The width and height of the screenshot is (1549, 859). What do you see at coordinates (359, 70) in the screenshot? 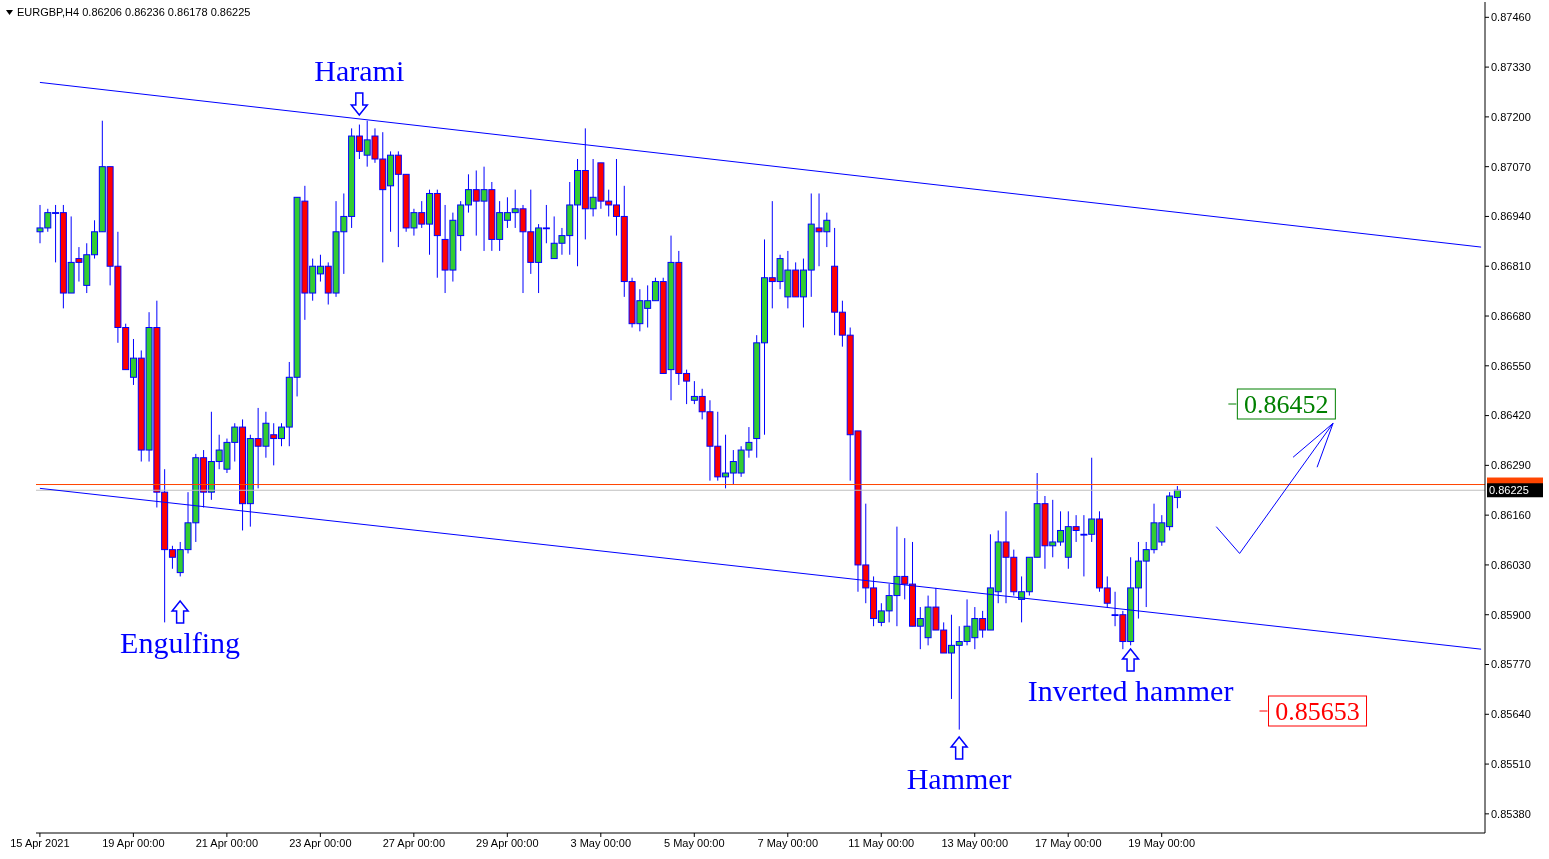
I see `annotation: Harami` at bounding box center [359, 70].